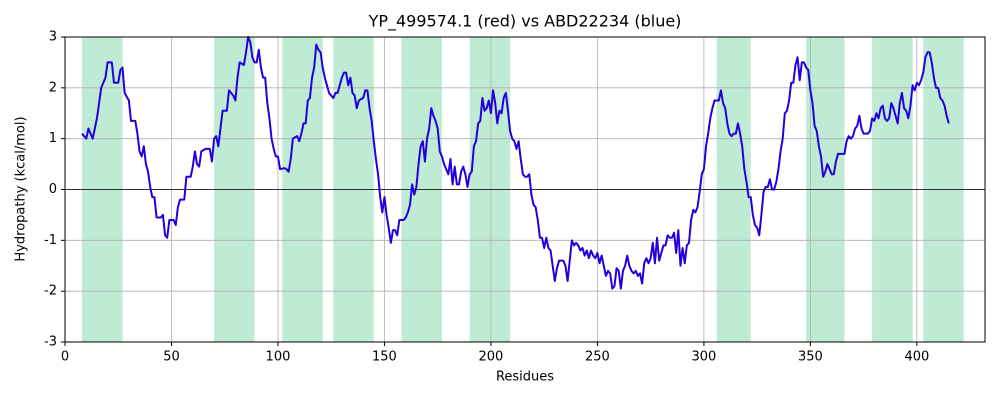  I want to click on x-tick-label: 150, so click(384, 357).